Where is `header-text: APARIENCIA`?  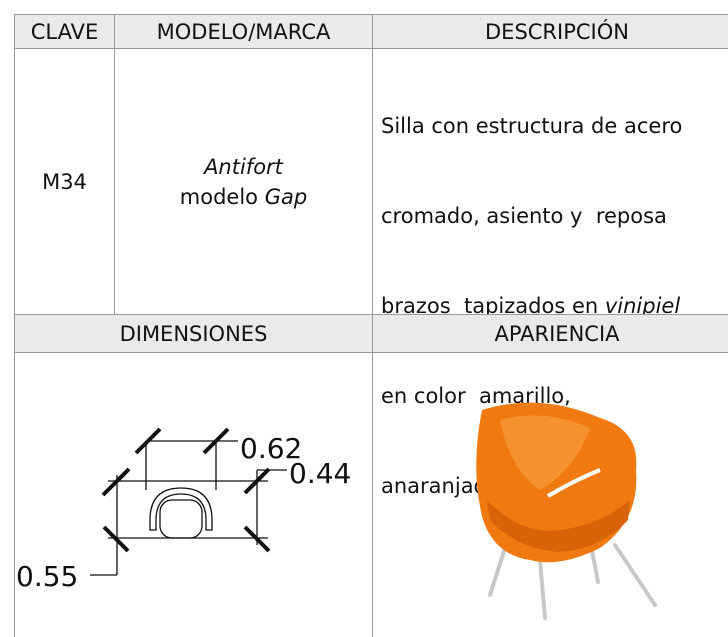
header-text: APARIENCIA is located at coordinates (557, 333).